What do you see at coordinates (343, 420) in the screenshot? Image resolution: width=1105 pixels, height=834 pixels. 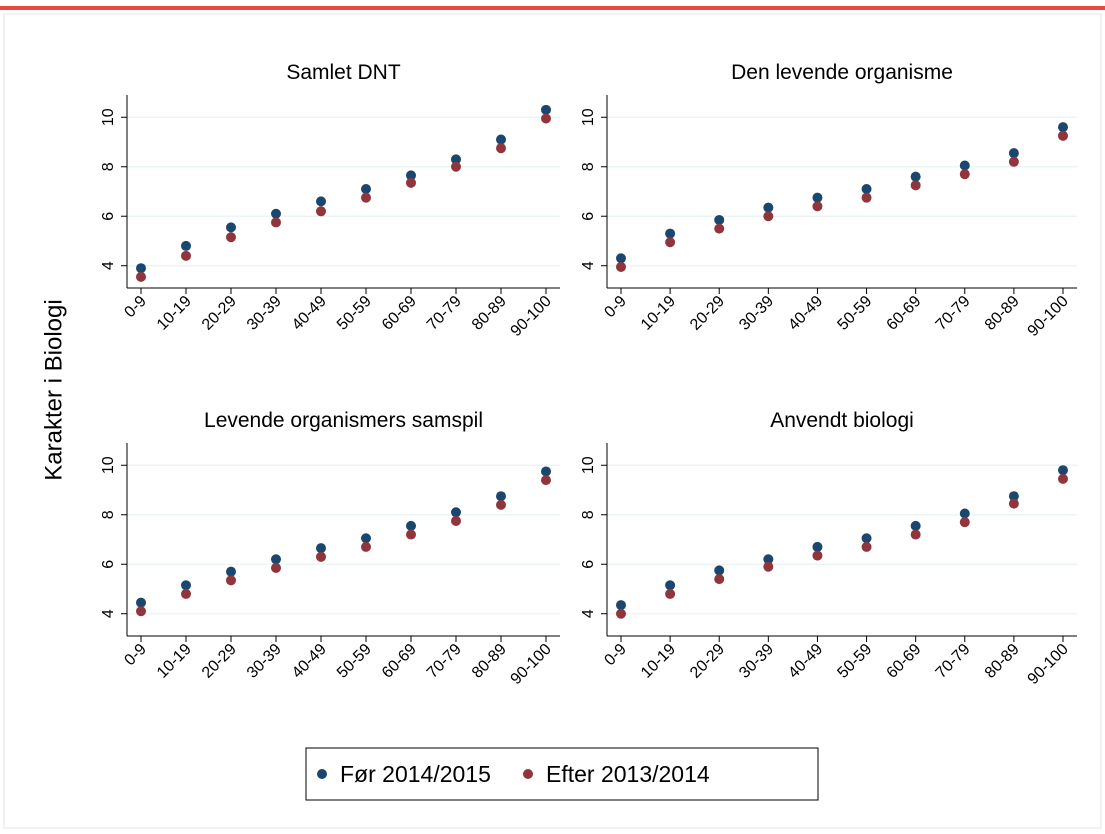 I see `panel-title: Levende organismers samspil` at bounding box center [343, 420].